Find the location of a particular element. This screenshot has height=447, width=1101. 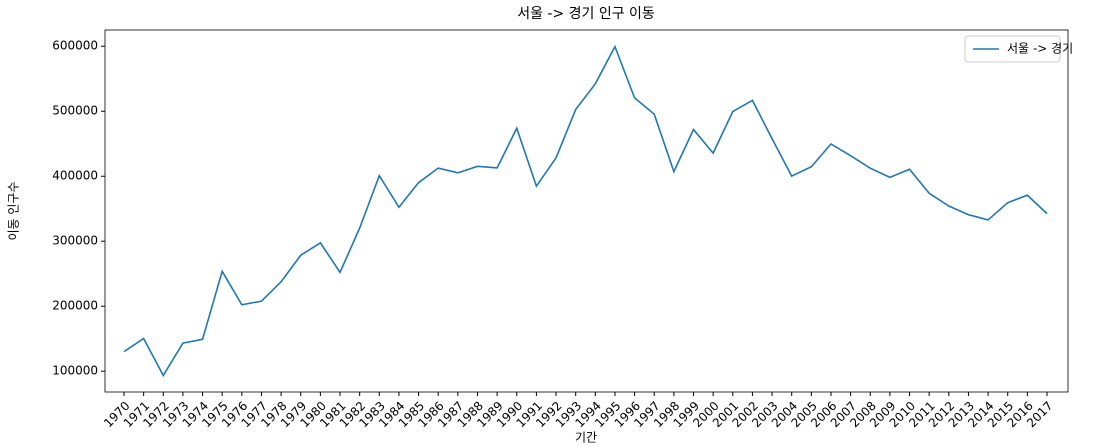

y-tick-label: 300000 is located at coordinates (75, 241).